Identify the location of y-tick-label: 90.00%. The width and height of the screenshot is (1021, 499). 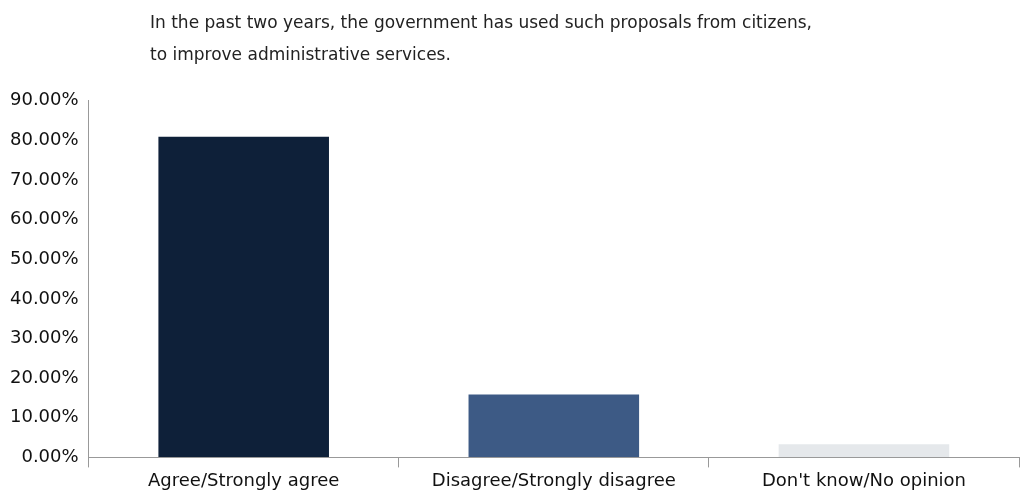
(44, 99).